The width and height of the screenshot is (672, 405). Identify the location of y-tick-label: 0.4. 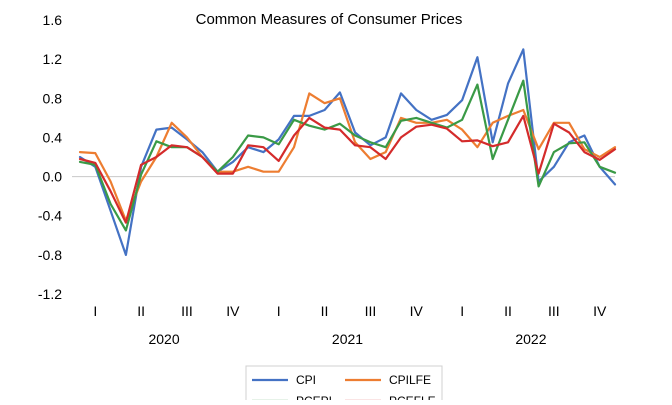
(53, 137).